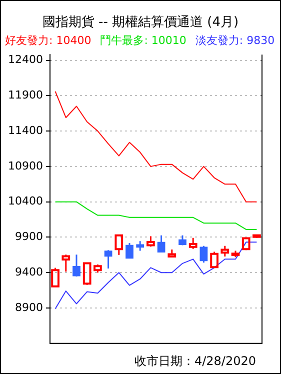  Describe the element at coordinates (25, 59) in the screenshot. I see `y-tick-label: 12400` at that location.